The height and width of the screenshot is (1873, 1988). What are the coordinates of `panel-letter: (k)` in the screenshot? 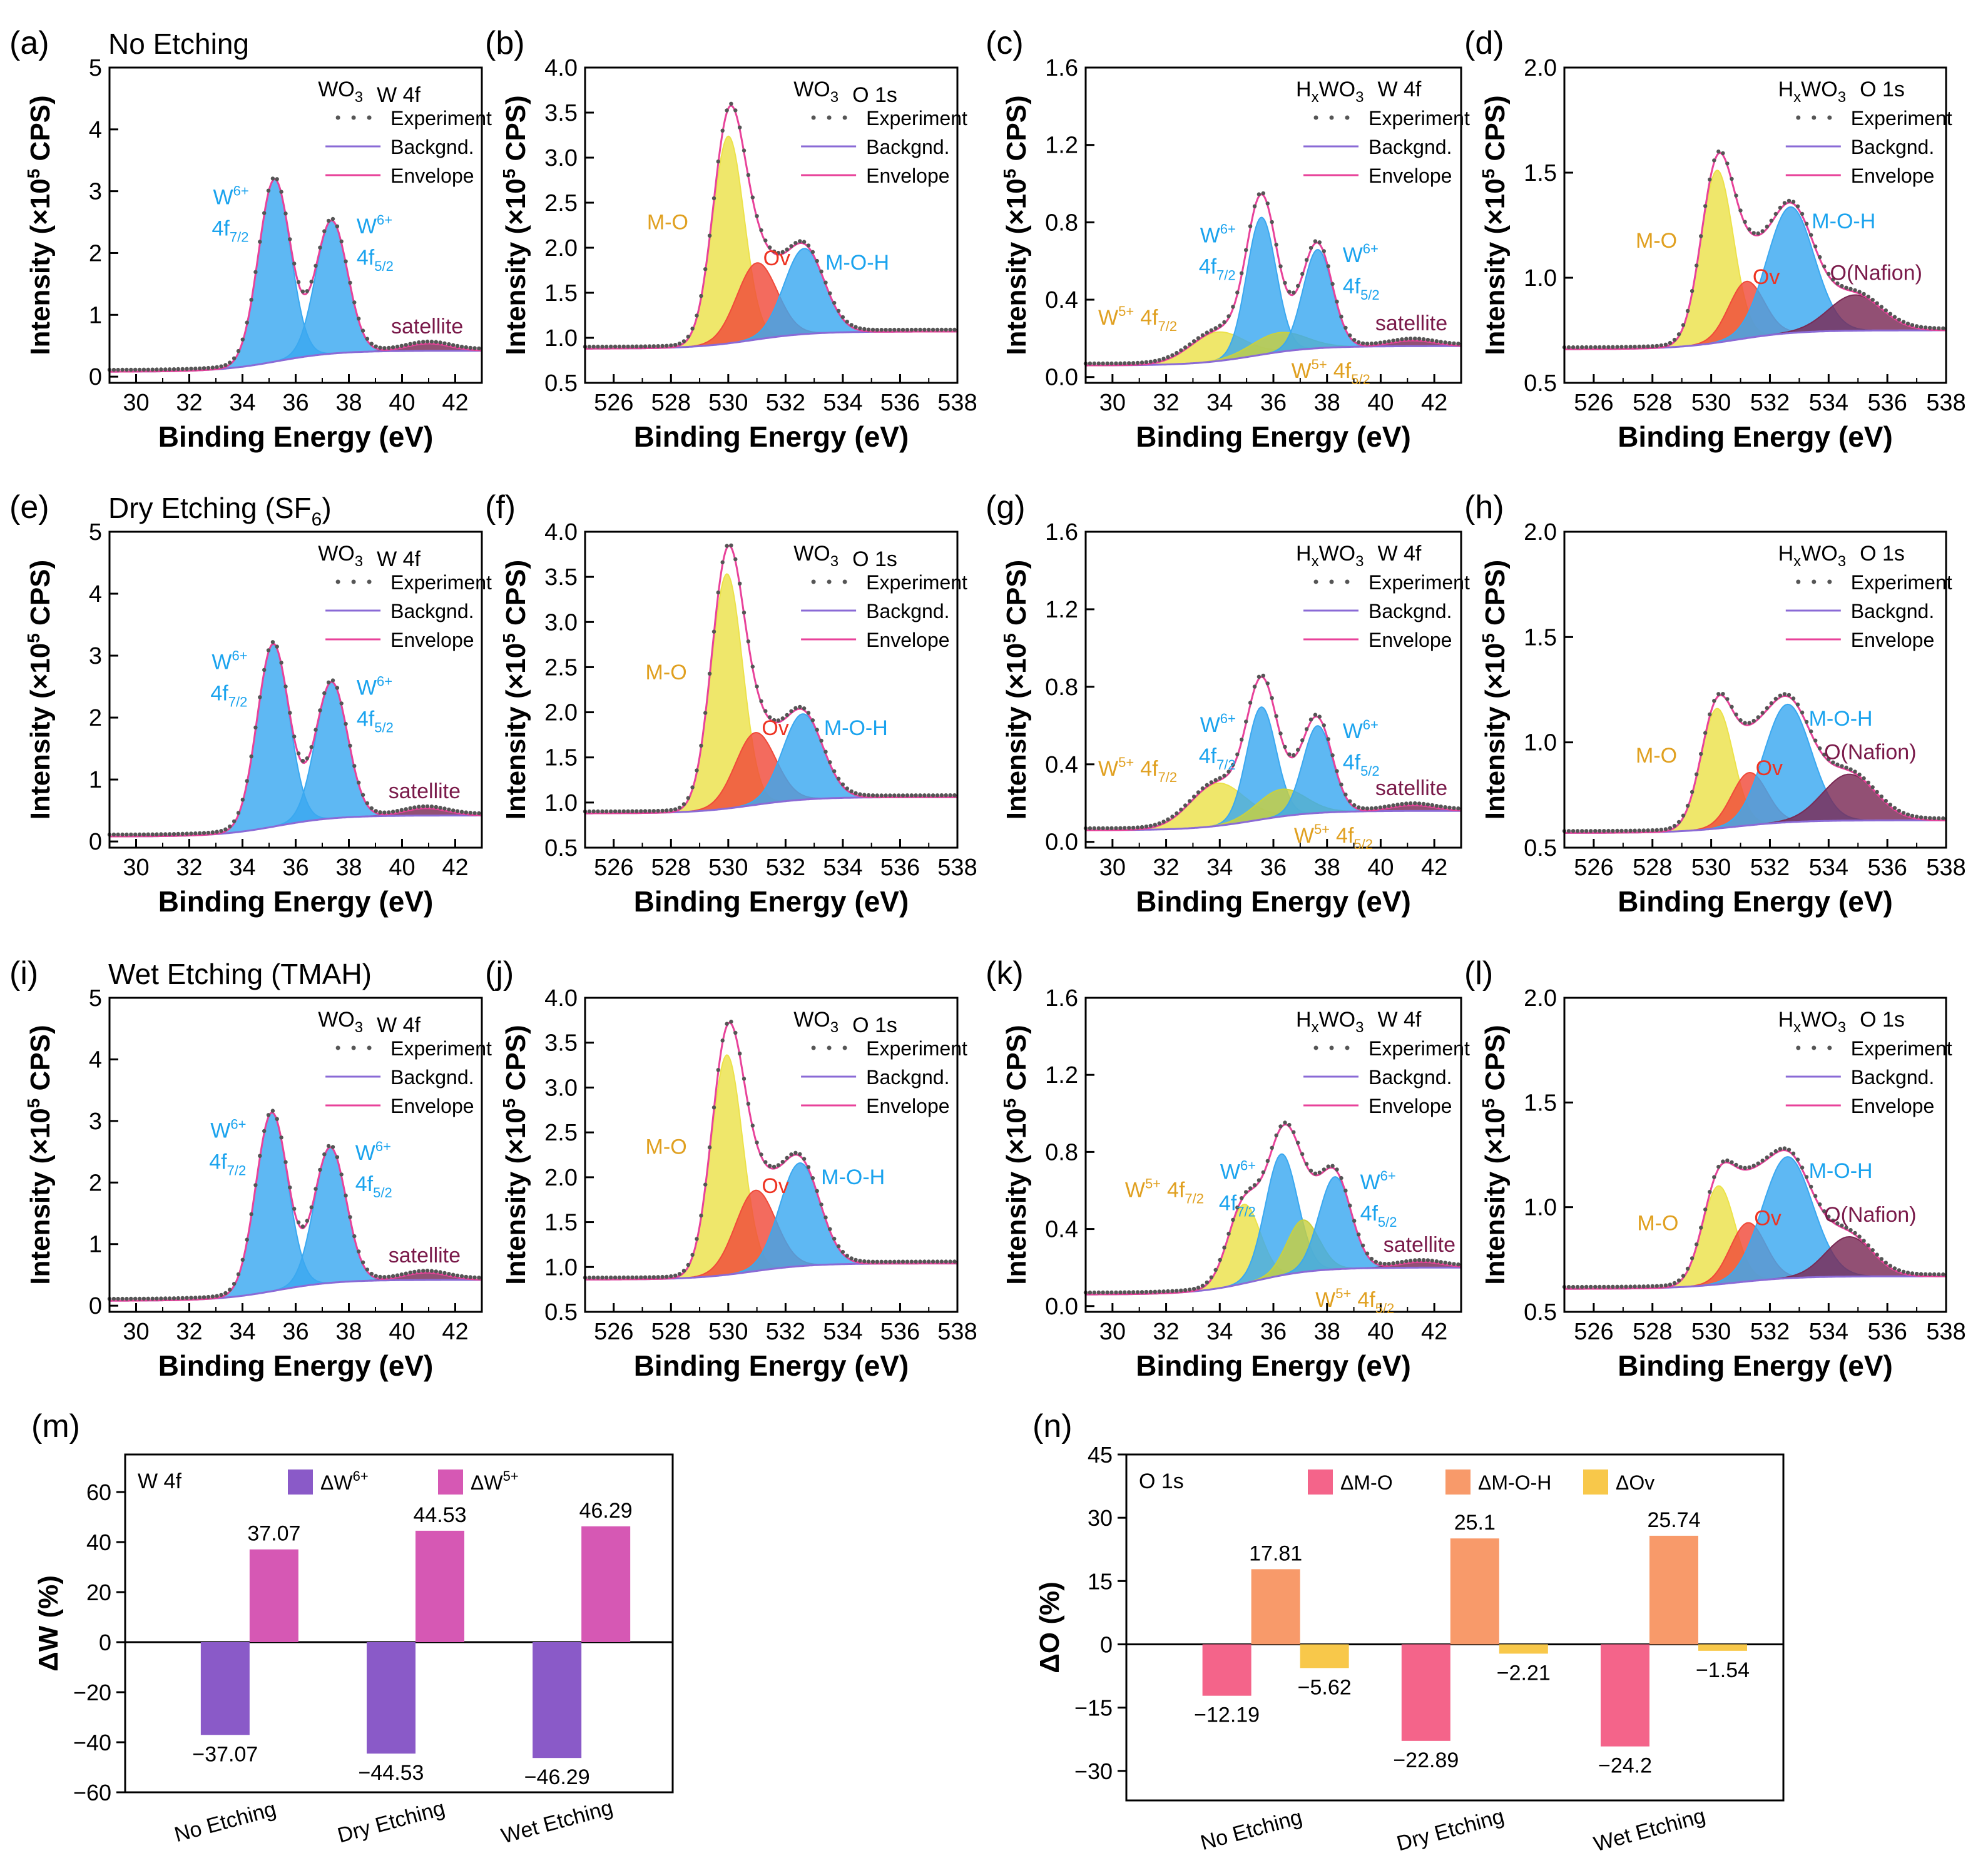 It's located at (1005, 973).